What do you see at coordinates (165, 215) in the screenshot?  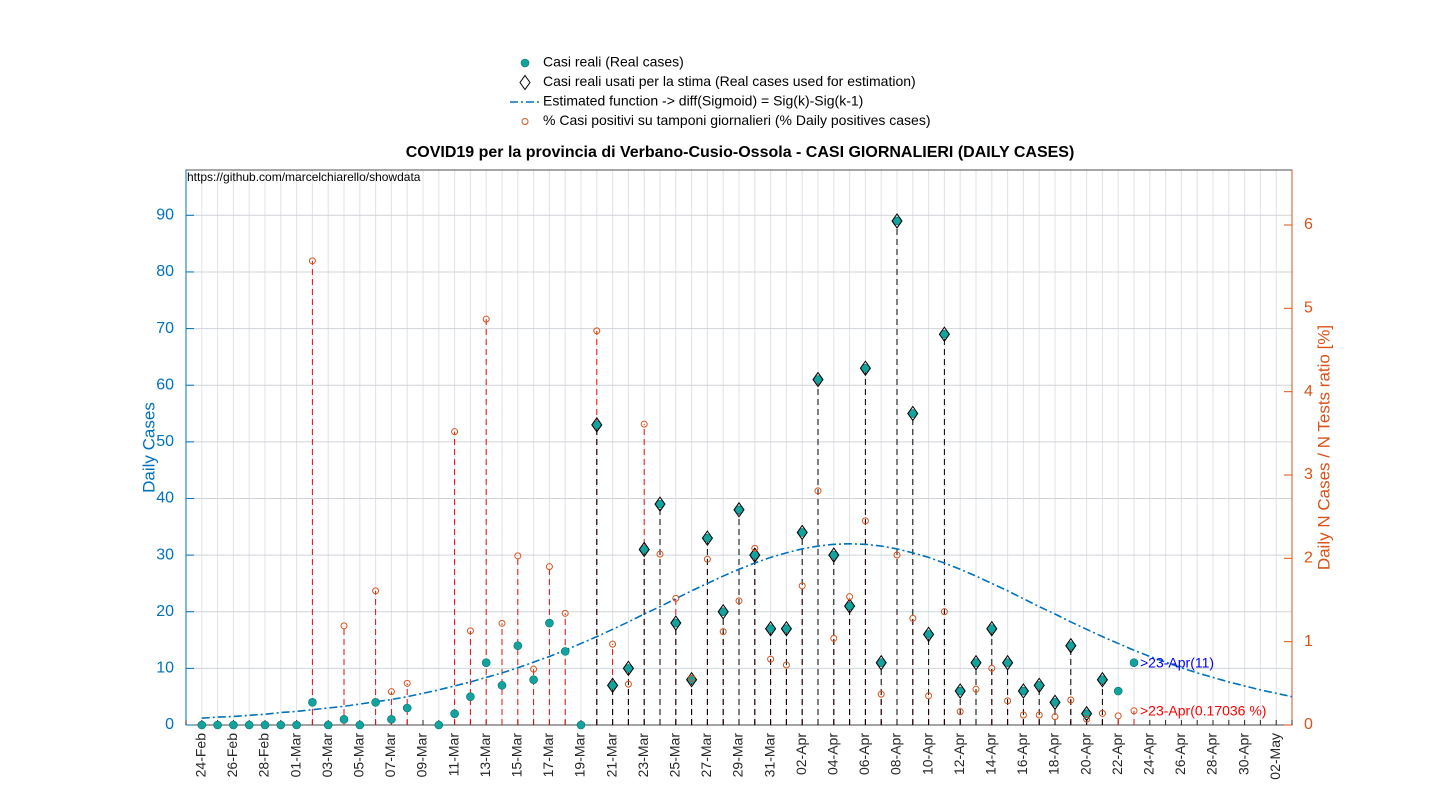 I see `y-tick-label: 90` at bounding box center [165, 215].